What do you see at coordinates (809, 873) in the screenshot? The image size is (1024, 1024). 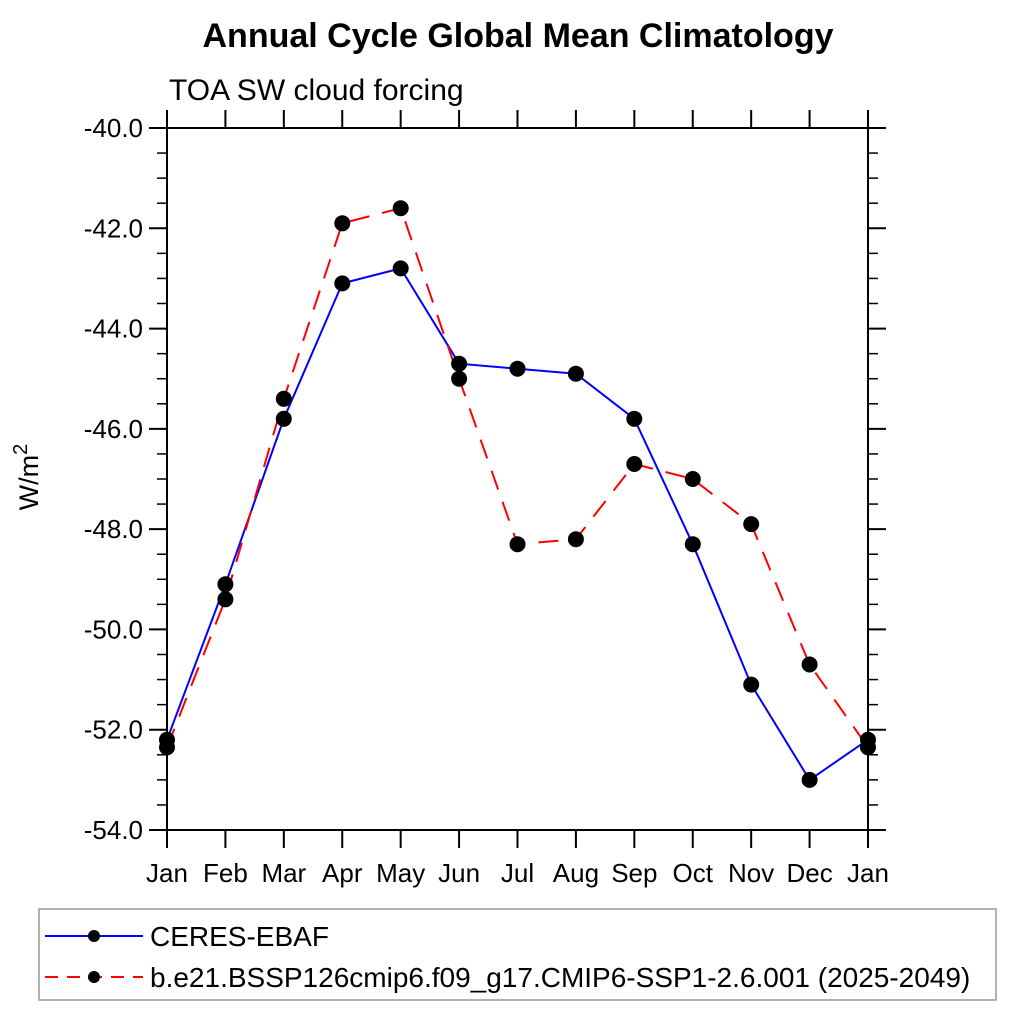 I see `x-tick-label: Dec` at bounding box center [809, 873].